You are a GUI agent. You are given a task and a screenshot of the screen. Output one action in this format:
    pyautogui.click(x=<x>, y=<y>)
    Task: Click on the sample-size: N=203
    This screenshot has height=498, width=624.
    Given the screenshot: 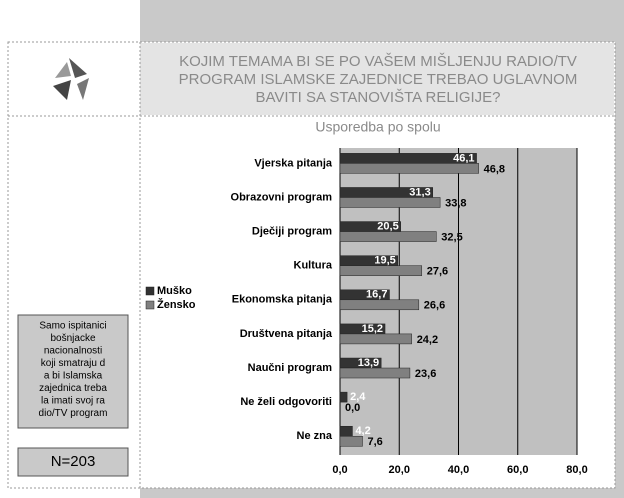 What is the action you would take?
    pyautogui.click(x=73, y=461)
    